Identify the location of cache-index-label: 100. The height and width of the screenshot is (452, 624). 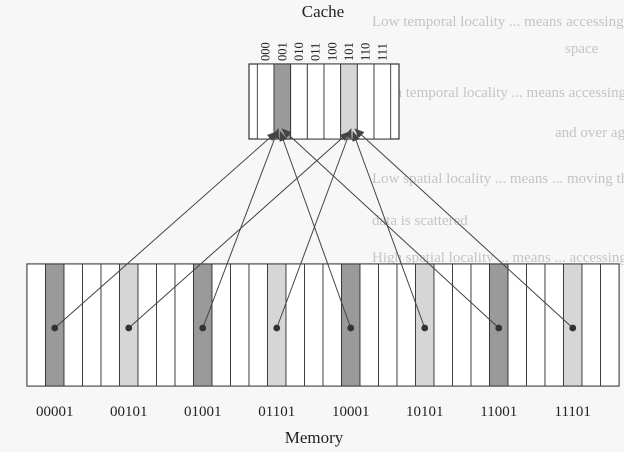
(332, 51).